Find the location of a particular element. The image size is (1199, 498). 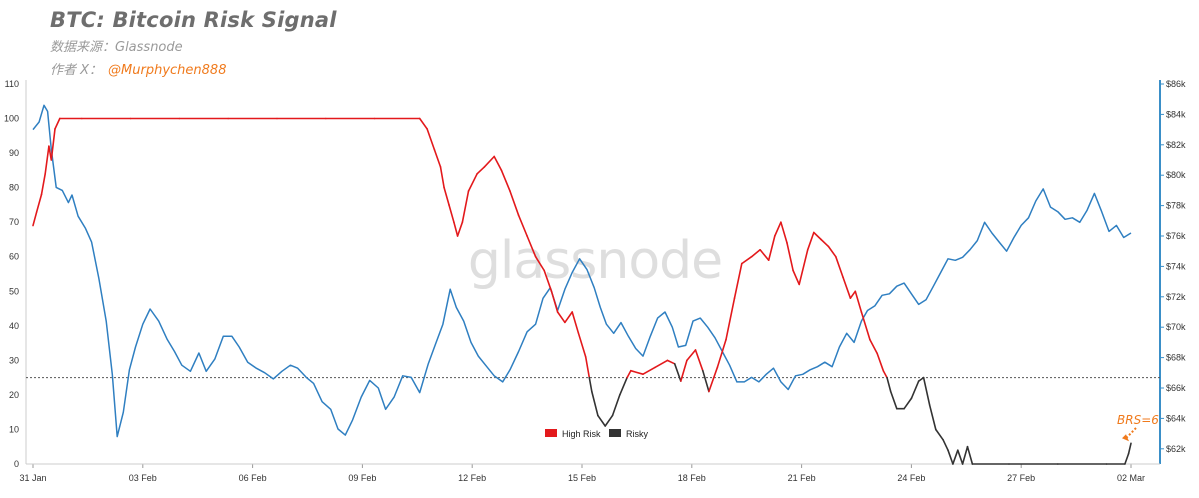

chart-title: BTC: Bitcoin Risk Signal is located at coordinates (193, 20).